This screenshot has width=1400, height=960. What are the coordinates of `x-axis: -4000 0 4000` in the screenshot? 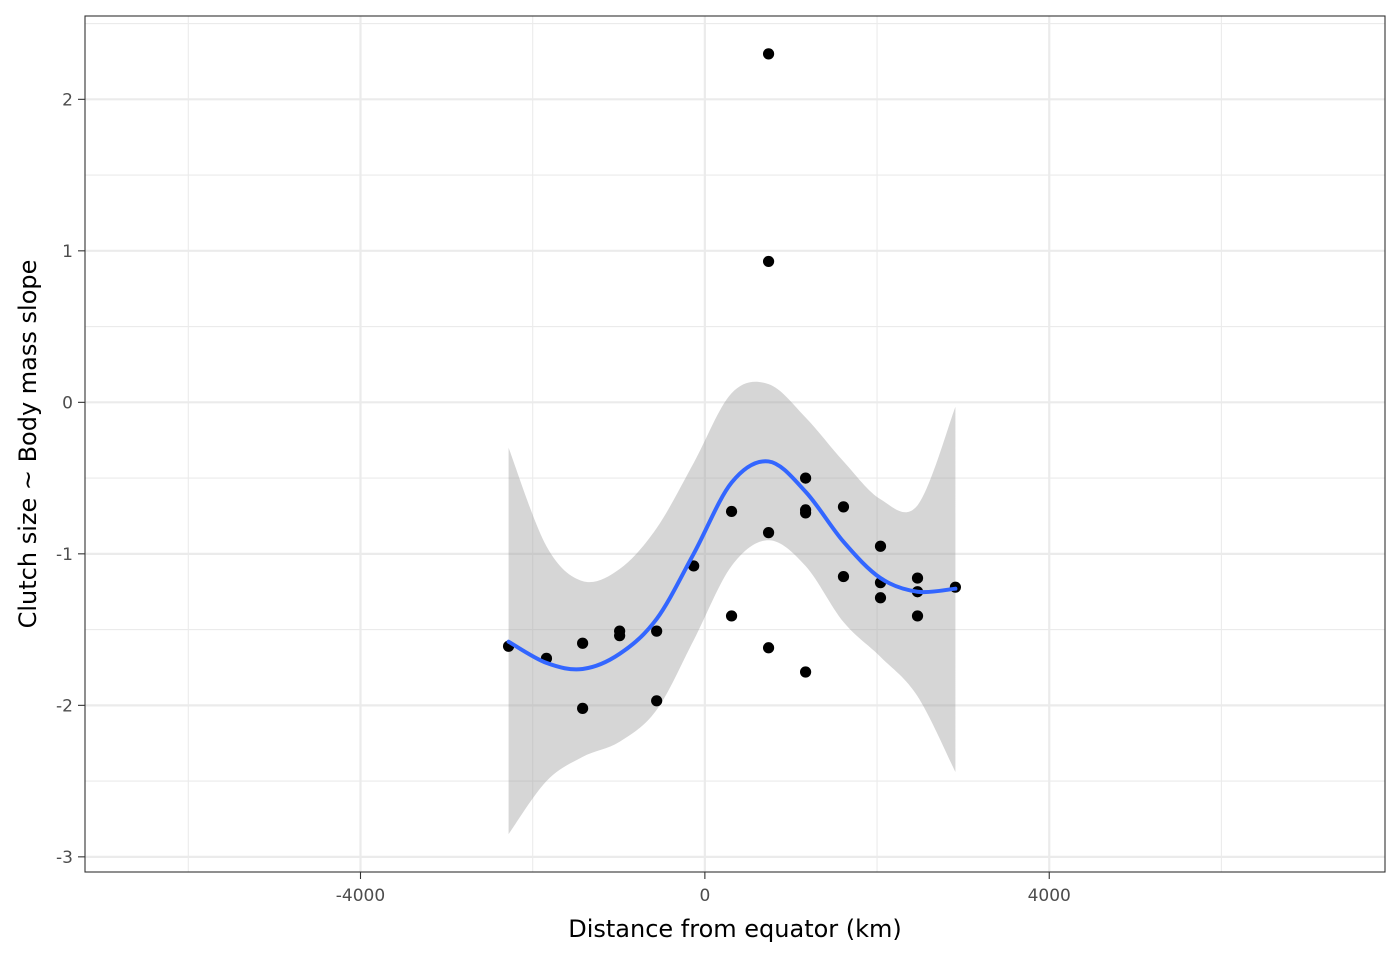 It's located at (703, 889).